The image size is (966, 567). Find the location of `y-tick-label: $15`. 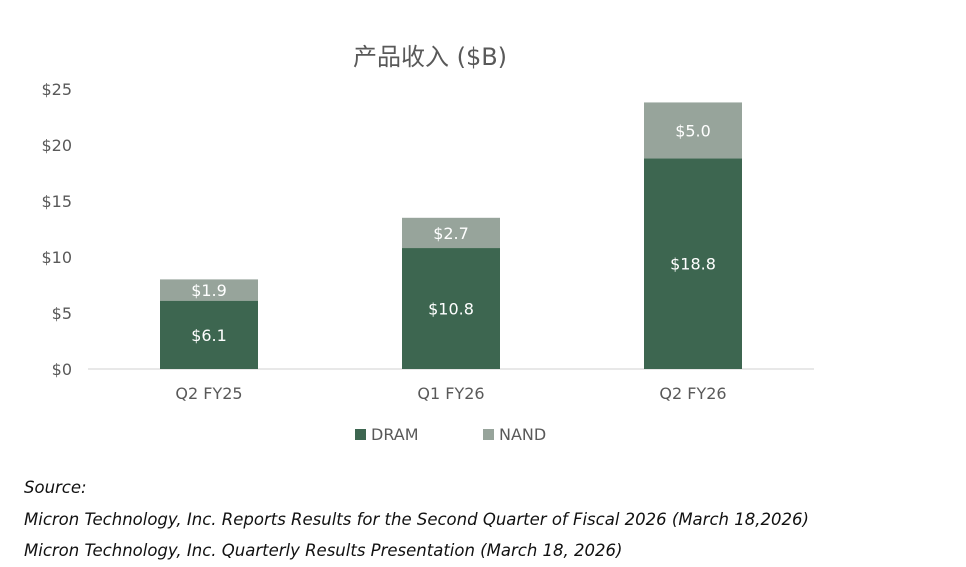

y-tick-label: $15 is located at coordinates (56, 201).